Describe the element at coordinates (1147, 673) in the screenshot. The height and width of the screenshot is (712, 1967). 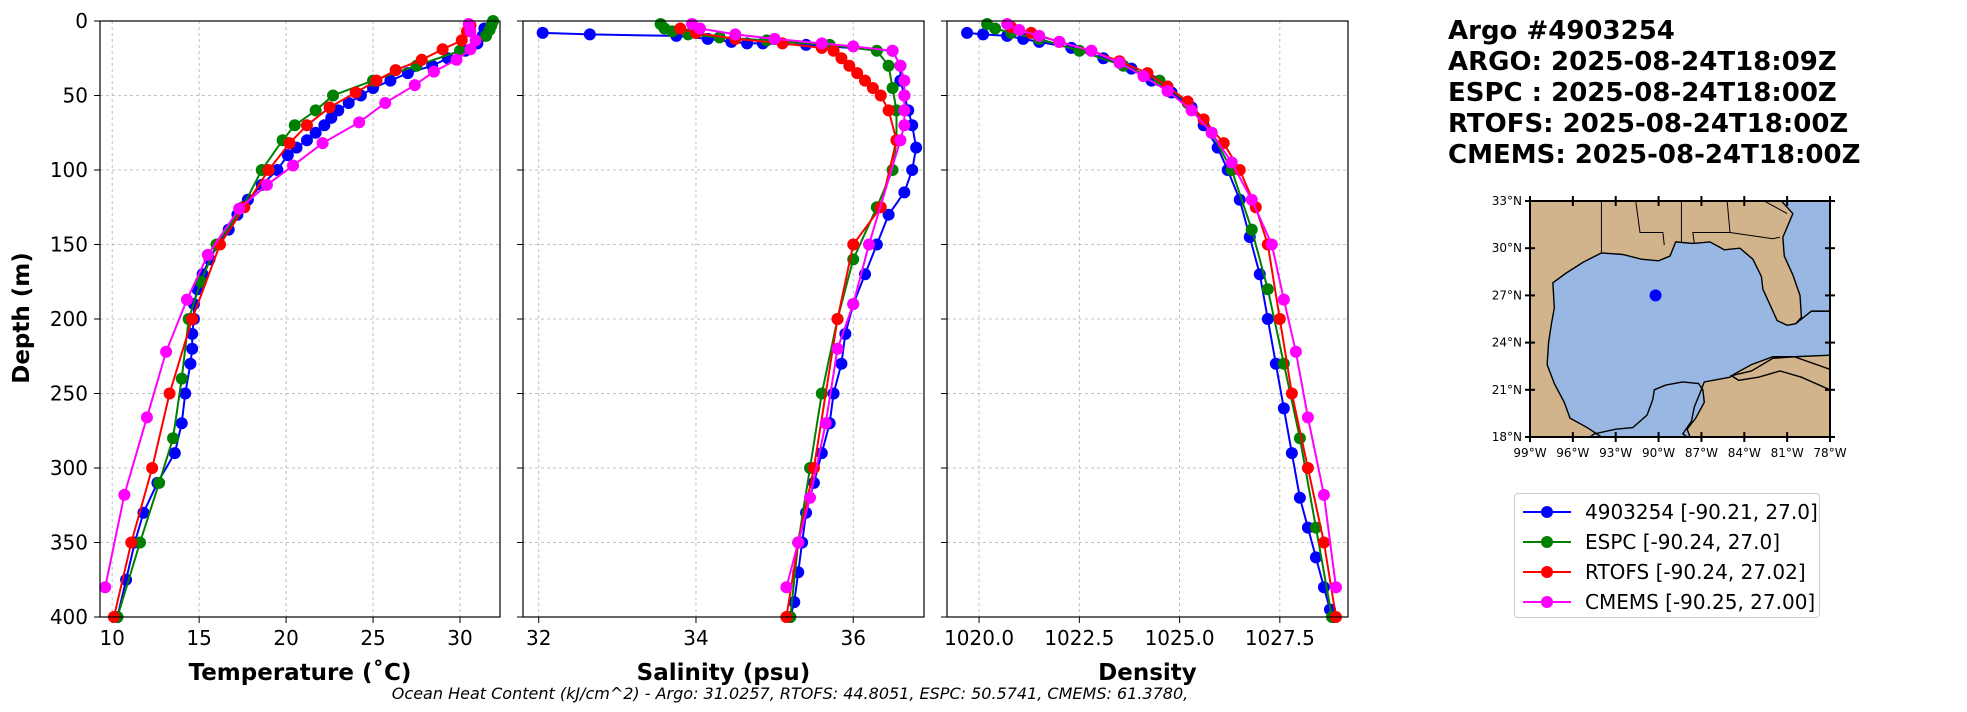
I see `x-axis-label: Density` at that location.